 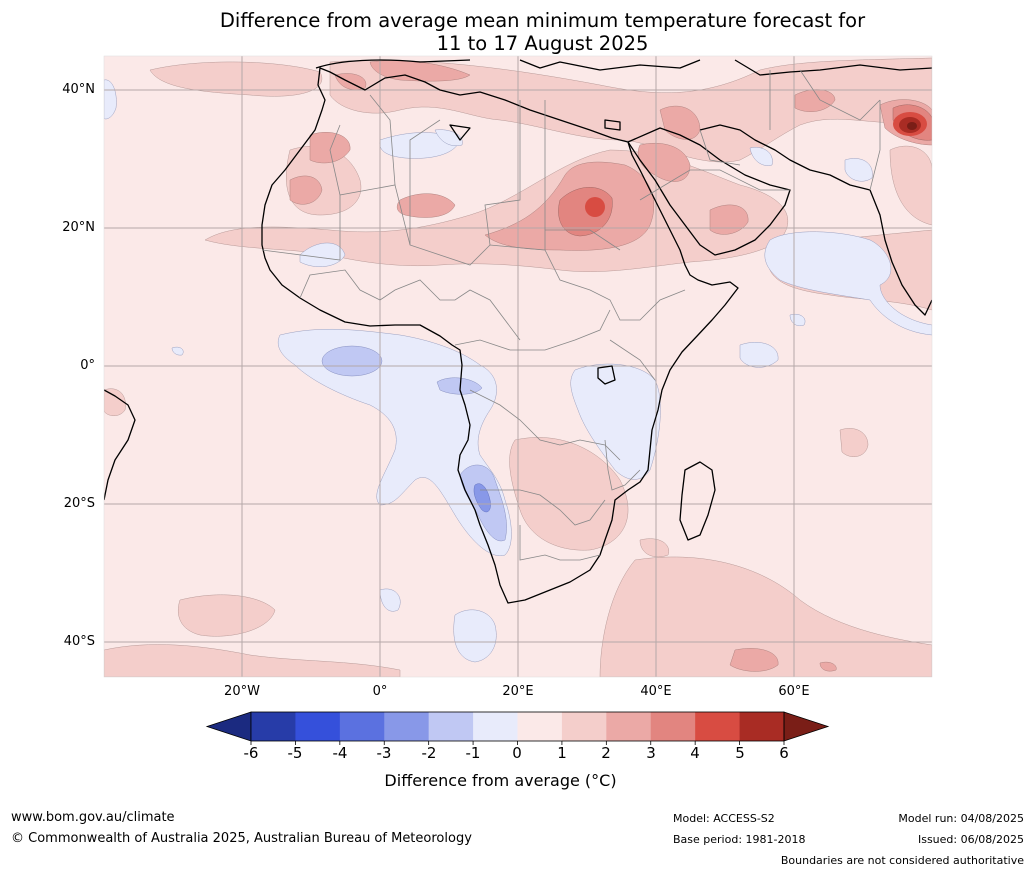 I want to click on anomaly-negative-3-2-regions, so click(x=482, y=498).